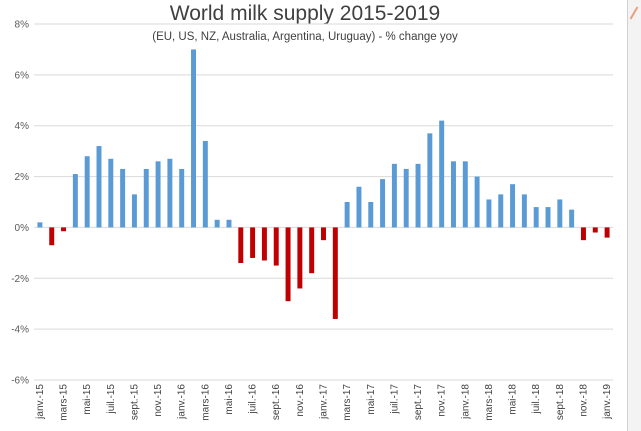 Image resolution: width=641 pixels, height=431 pixels. What do you see at coordinates (347, 402) in the screenshot?
I see `x-tick-label: mars-17` at bounding box center [347, 402].